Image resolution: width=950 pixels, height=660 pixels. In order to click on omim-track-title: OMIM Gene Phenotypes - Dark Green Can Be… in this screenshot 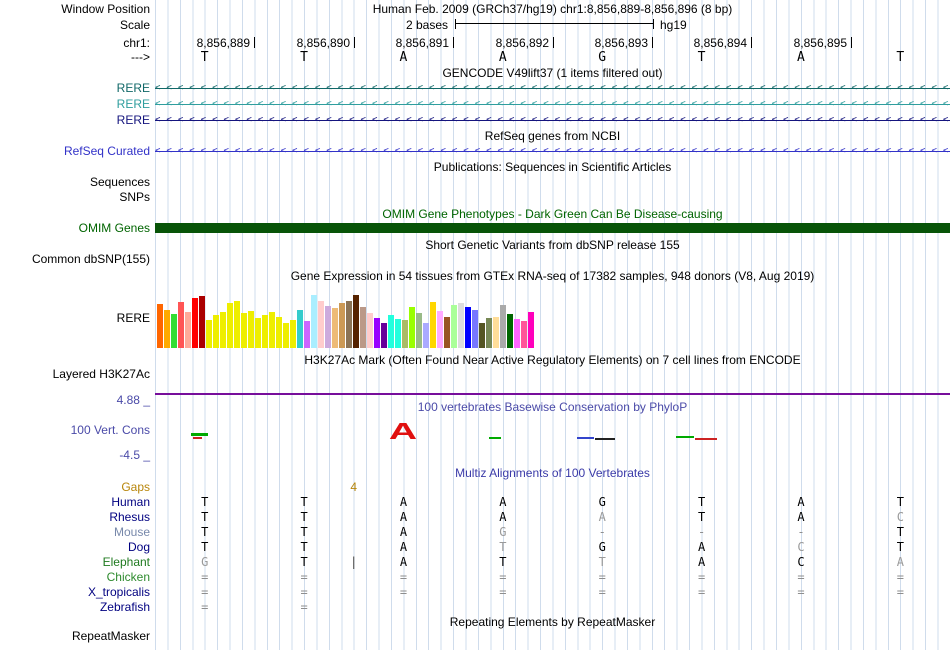, I will do `click(552, 214)`.